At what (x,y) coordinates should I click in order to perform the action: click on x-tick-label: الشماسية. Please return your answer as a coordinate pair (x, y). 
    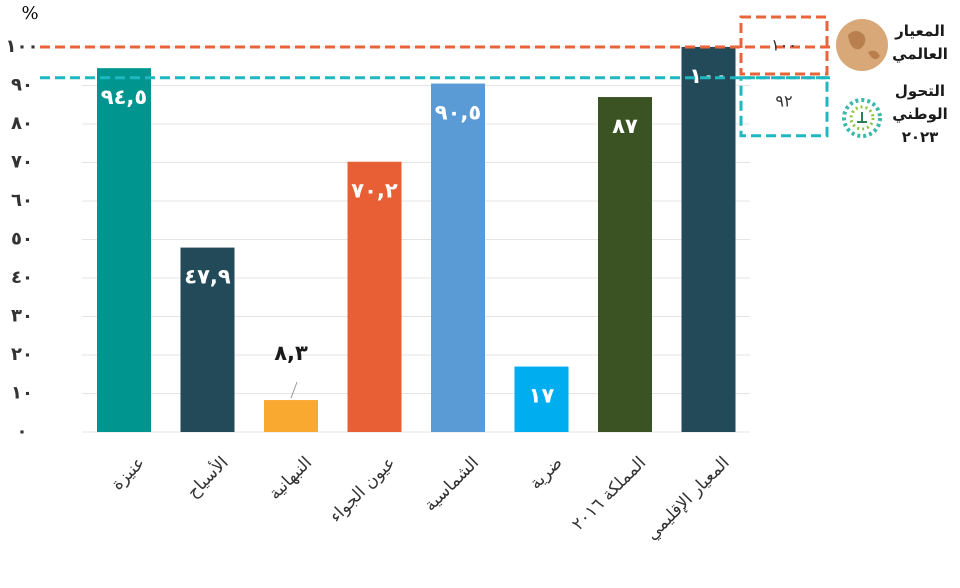
    Looking at the image, I should click on (451, 484).